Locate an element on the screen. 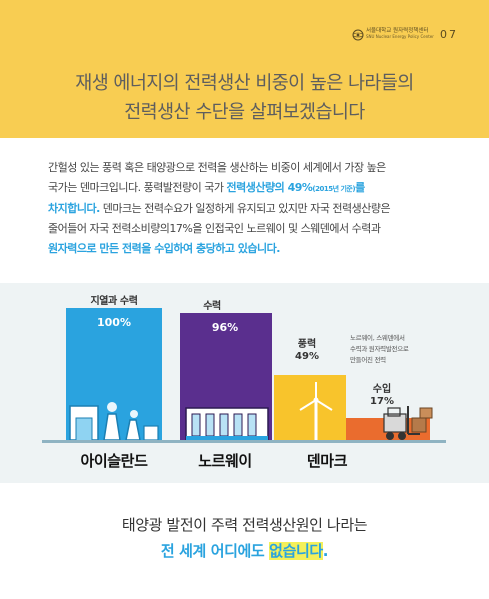 Image resolution: width=489 pixels, height=599 pixels. paragraph-line-5: 원자력으로 만든 전력을 수입하여 충당하고 있습니다. is located at coordinates (164, 248).